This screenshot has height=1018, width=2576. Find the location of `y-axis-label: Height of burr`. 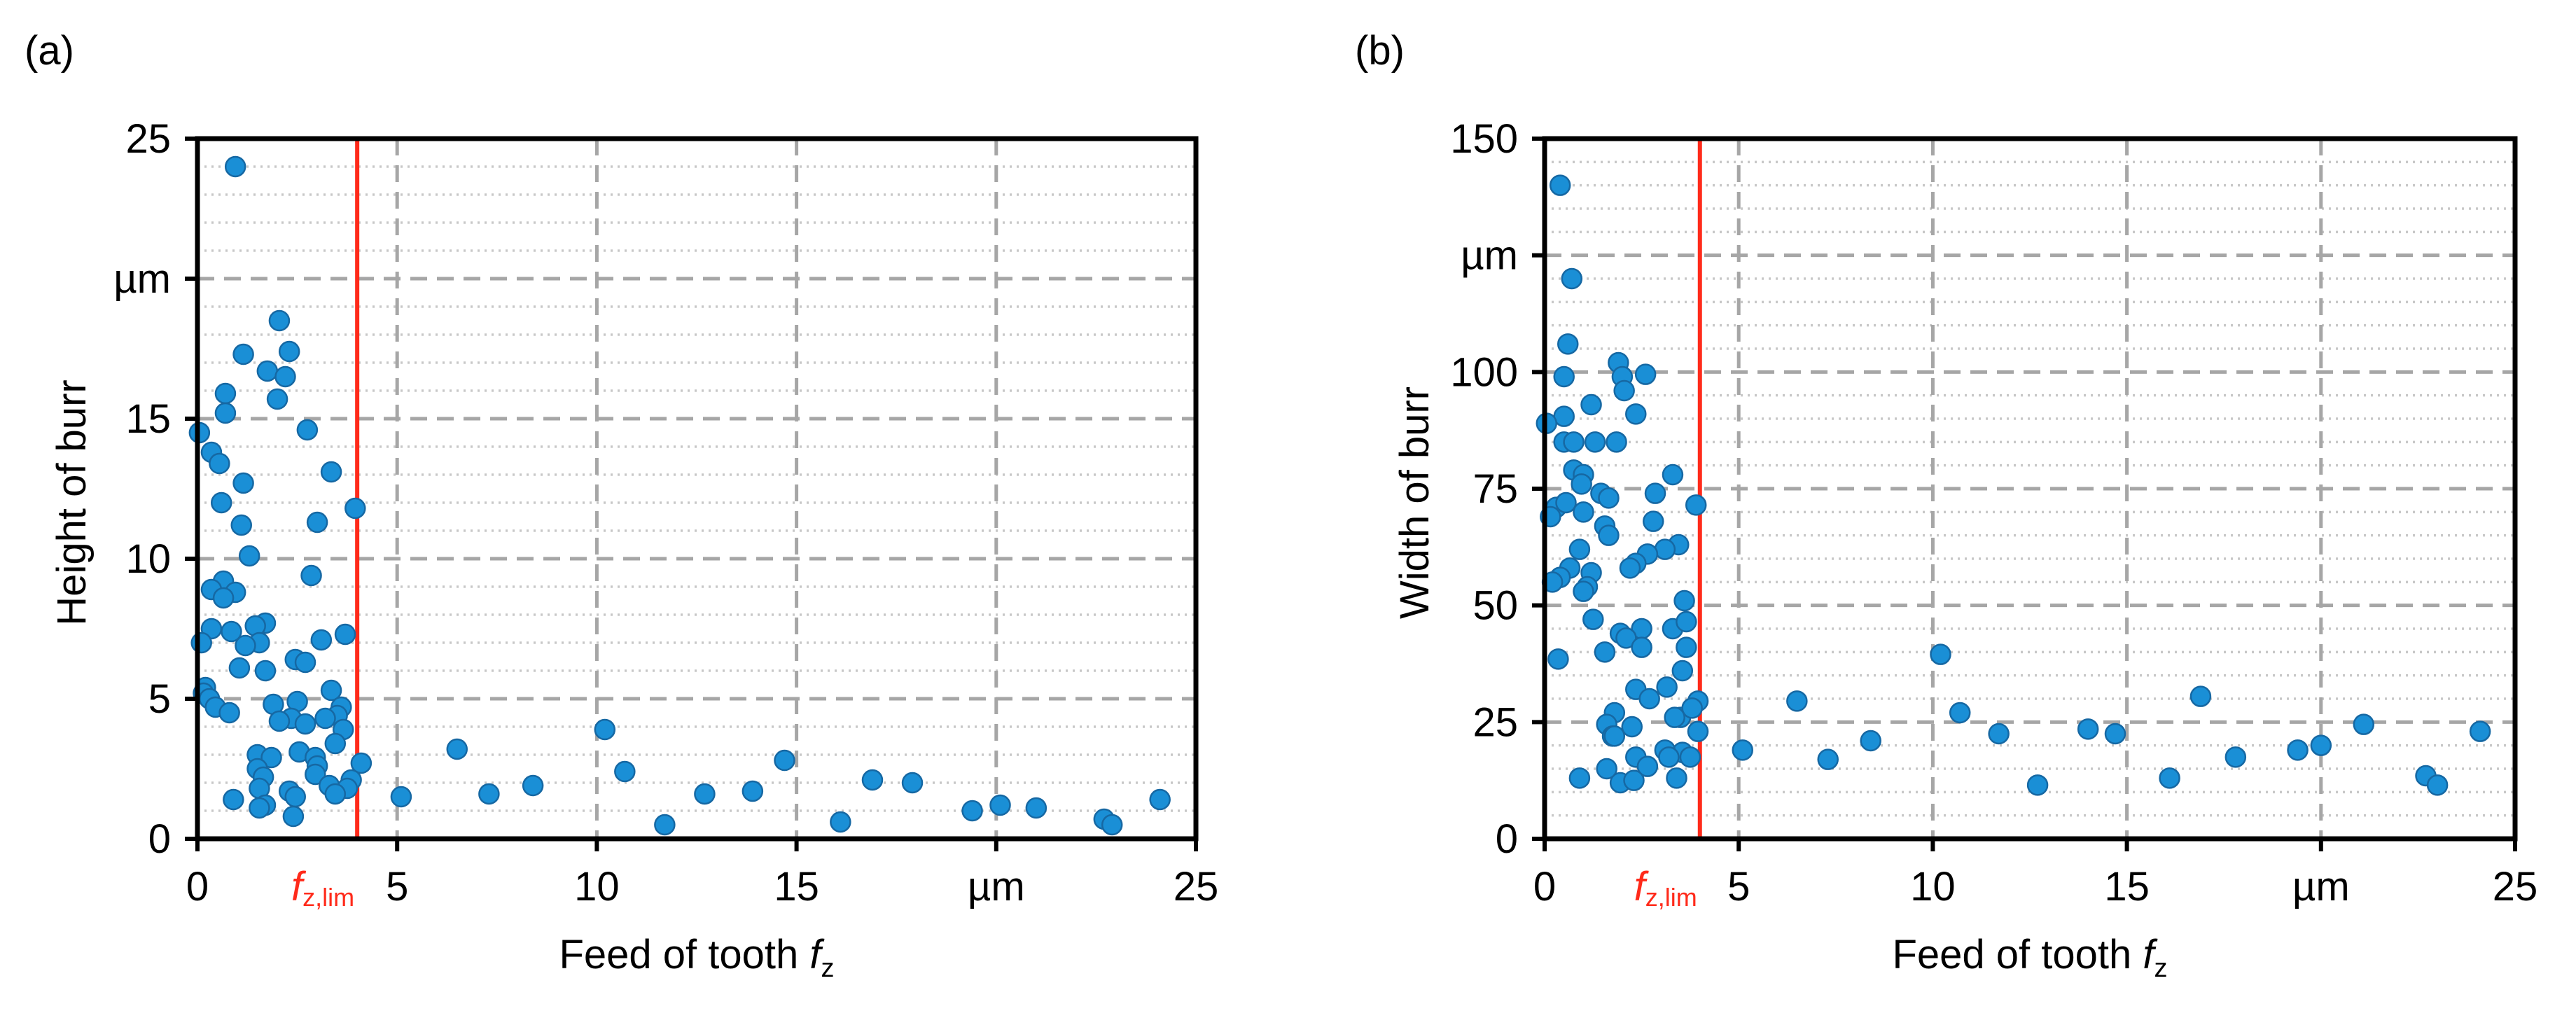

y-axis-label: Height of burr is located at coordinates (72, 502).